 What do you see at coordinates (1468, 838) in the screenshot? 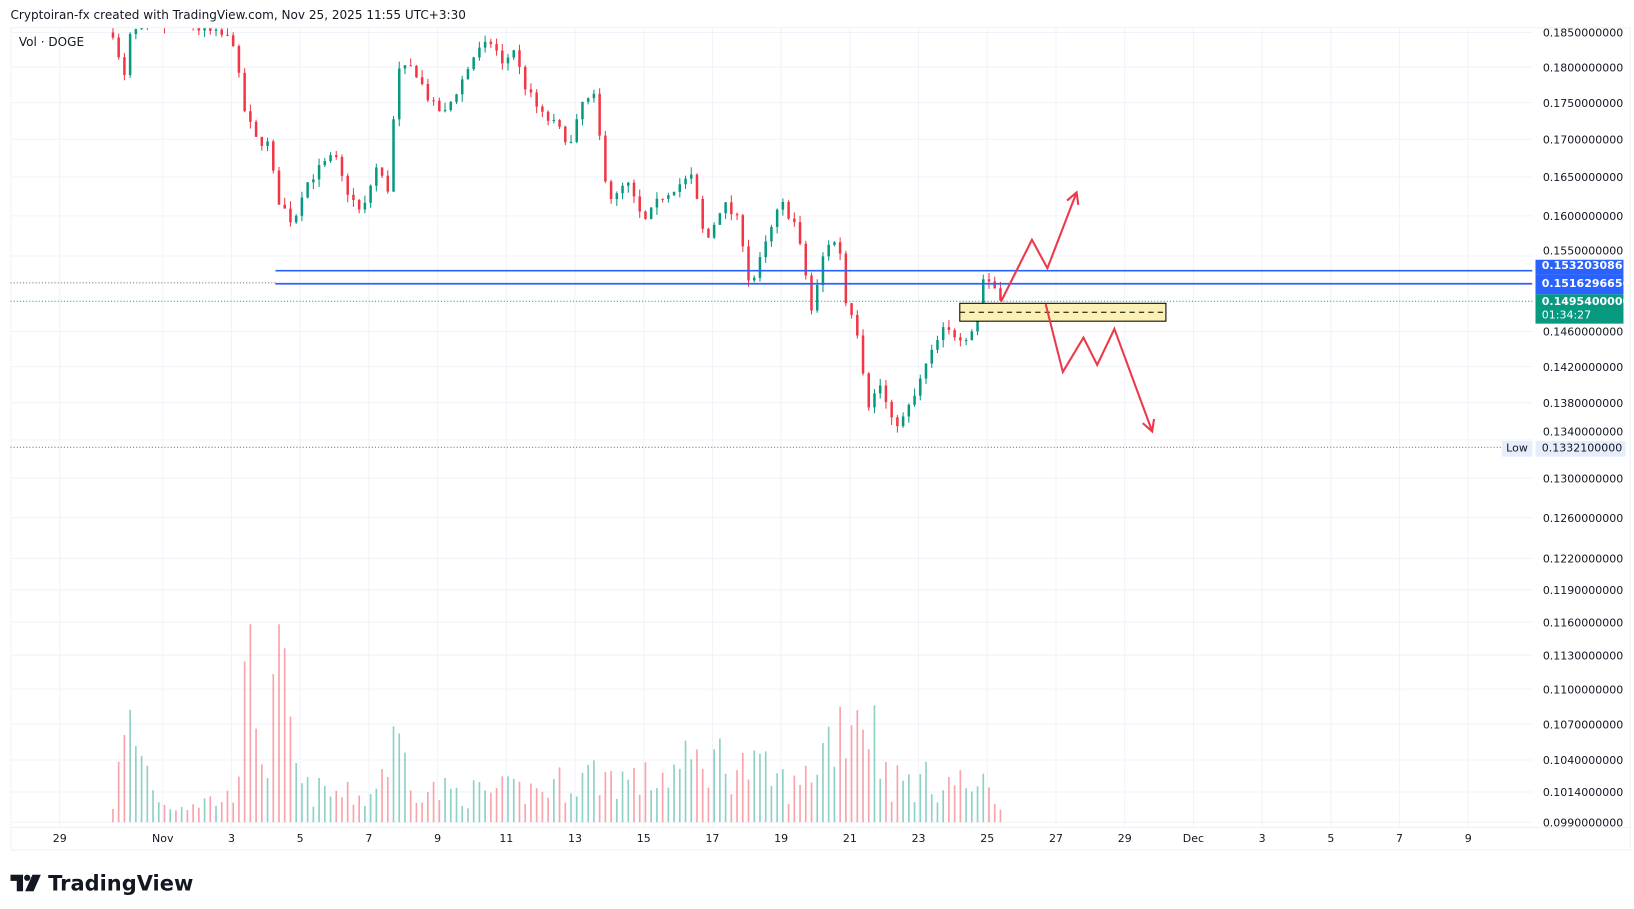
I see `x-tick-label: 9` at bounding box center [1468, 838].